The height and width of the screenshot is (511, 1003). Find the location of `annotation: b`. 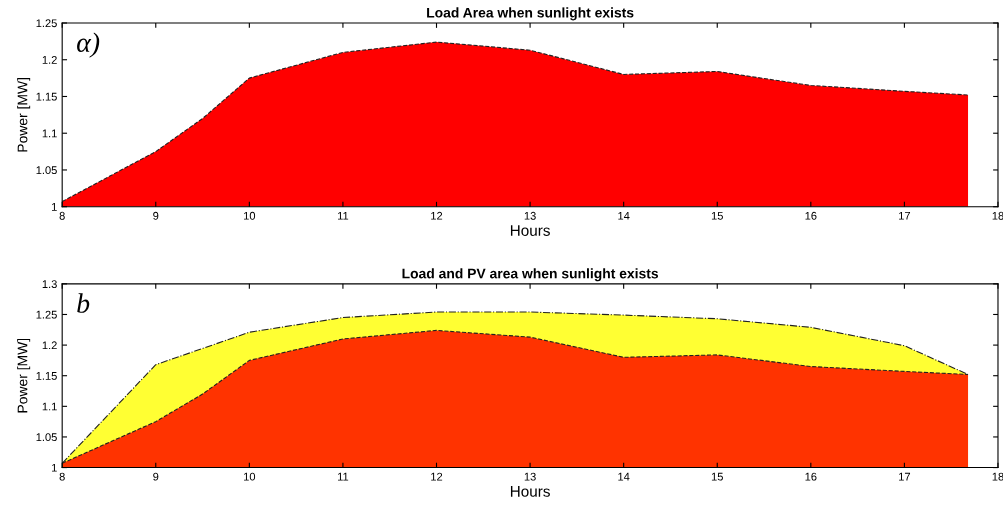

annotation: b is located at coordinates (83, 303).